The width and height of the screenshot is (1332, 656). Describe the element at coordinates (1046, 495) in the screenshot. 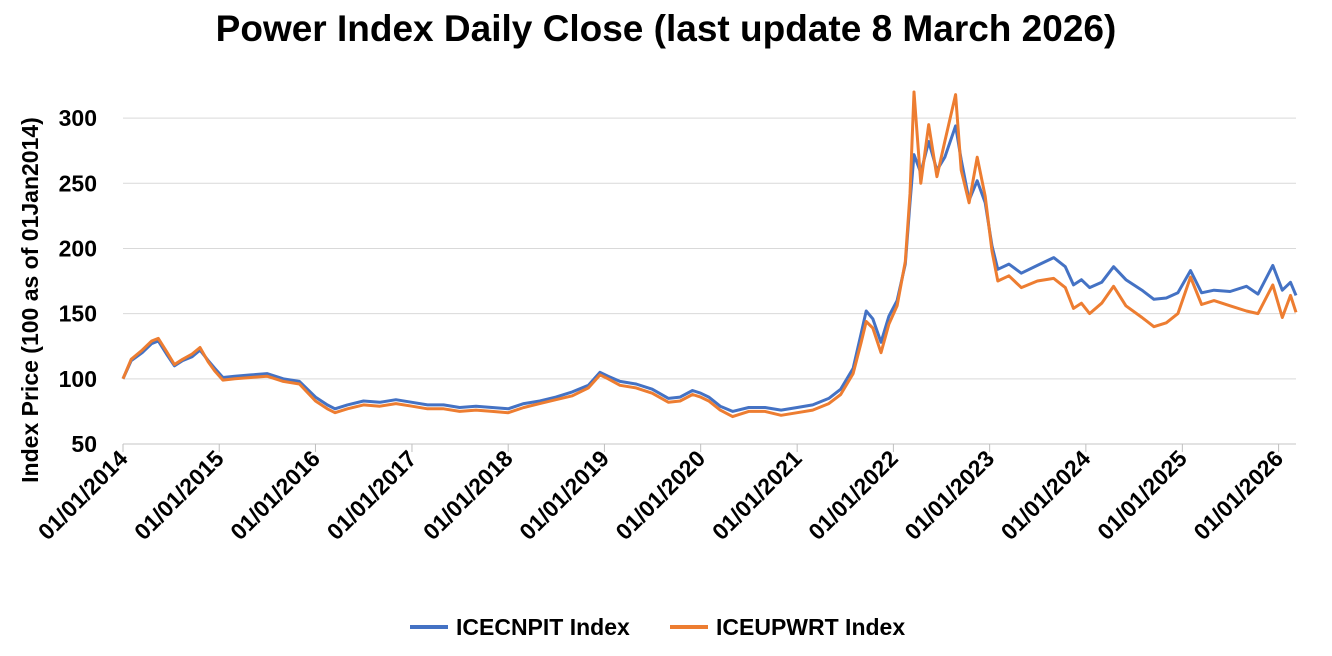

I see `x-tick-label: 01/01/2024` at that location.